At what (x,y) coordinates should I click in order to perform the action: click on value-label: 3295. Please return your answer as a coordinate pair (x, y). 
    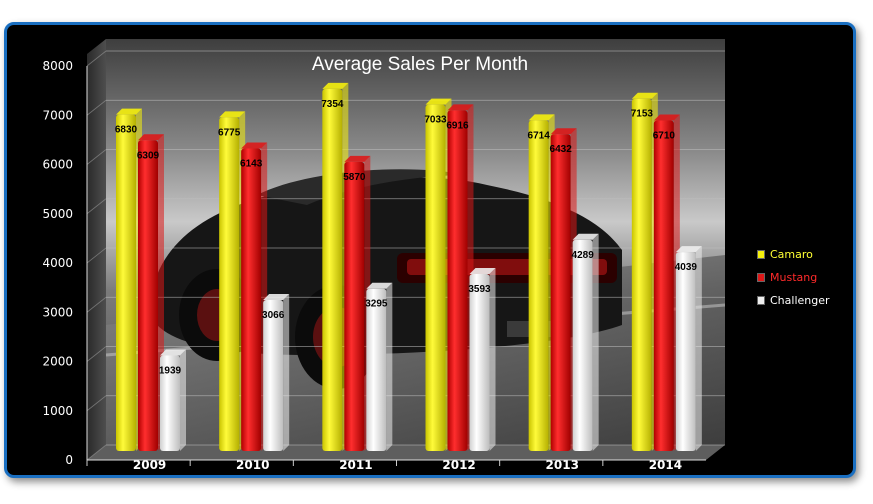
    Looking at the image, I should click on (376, 304).